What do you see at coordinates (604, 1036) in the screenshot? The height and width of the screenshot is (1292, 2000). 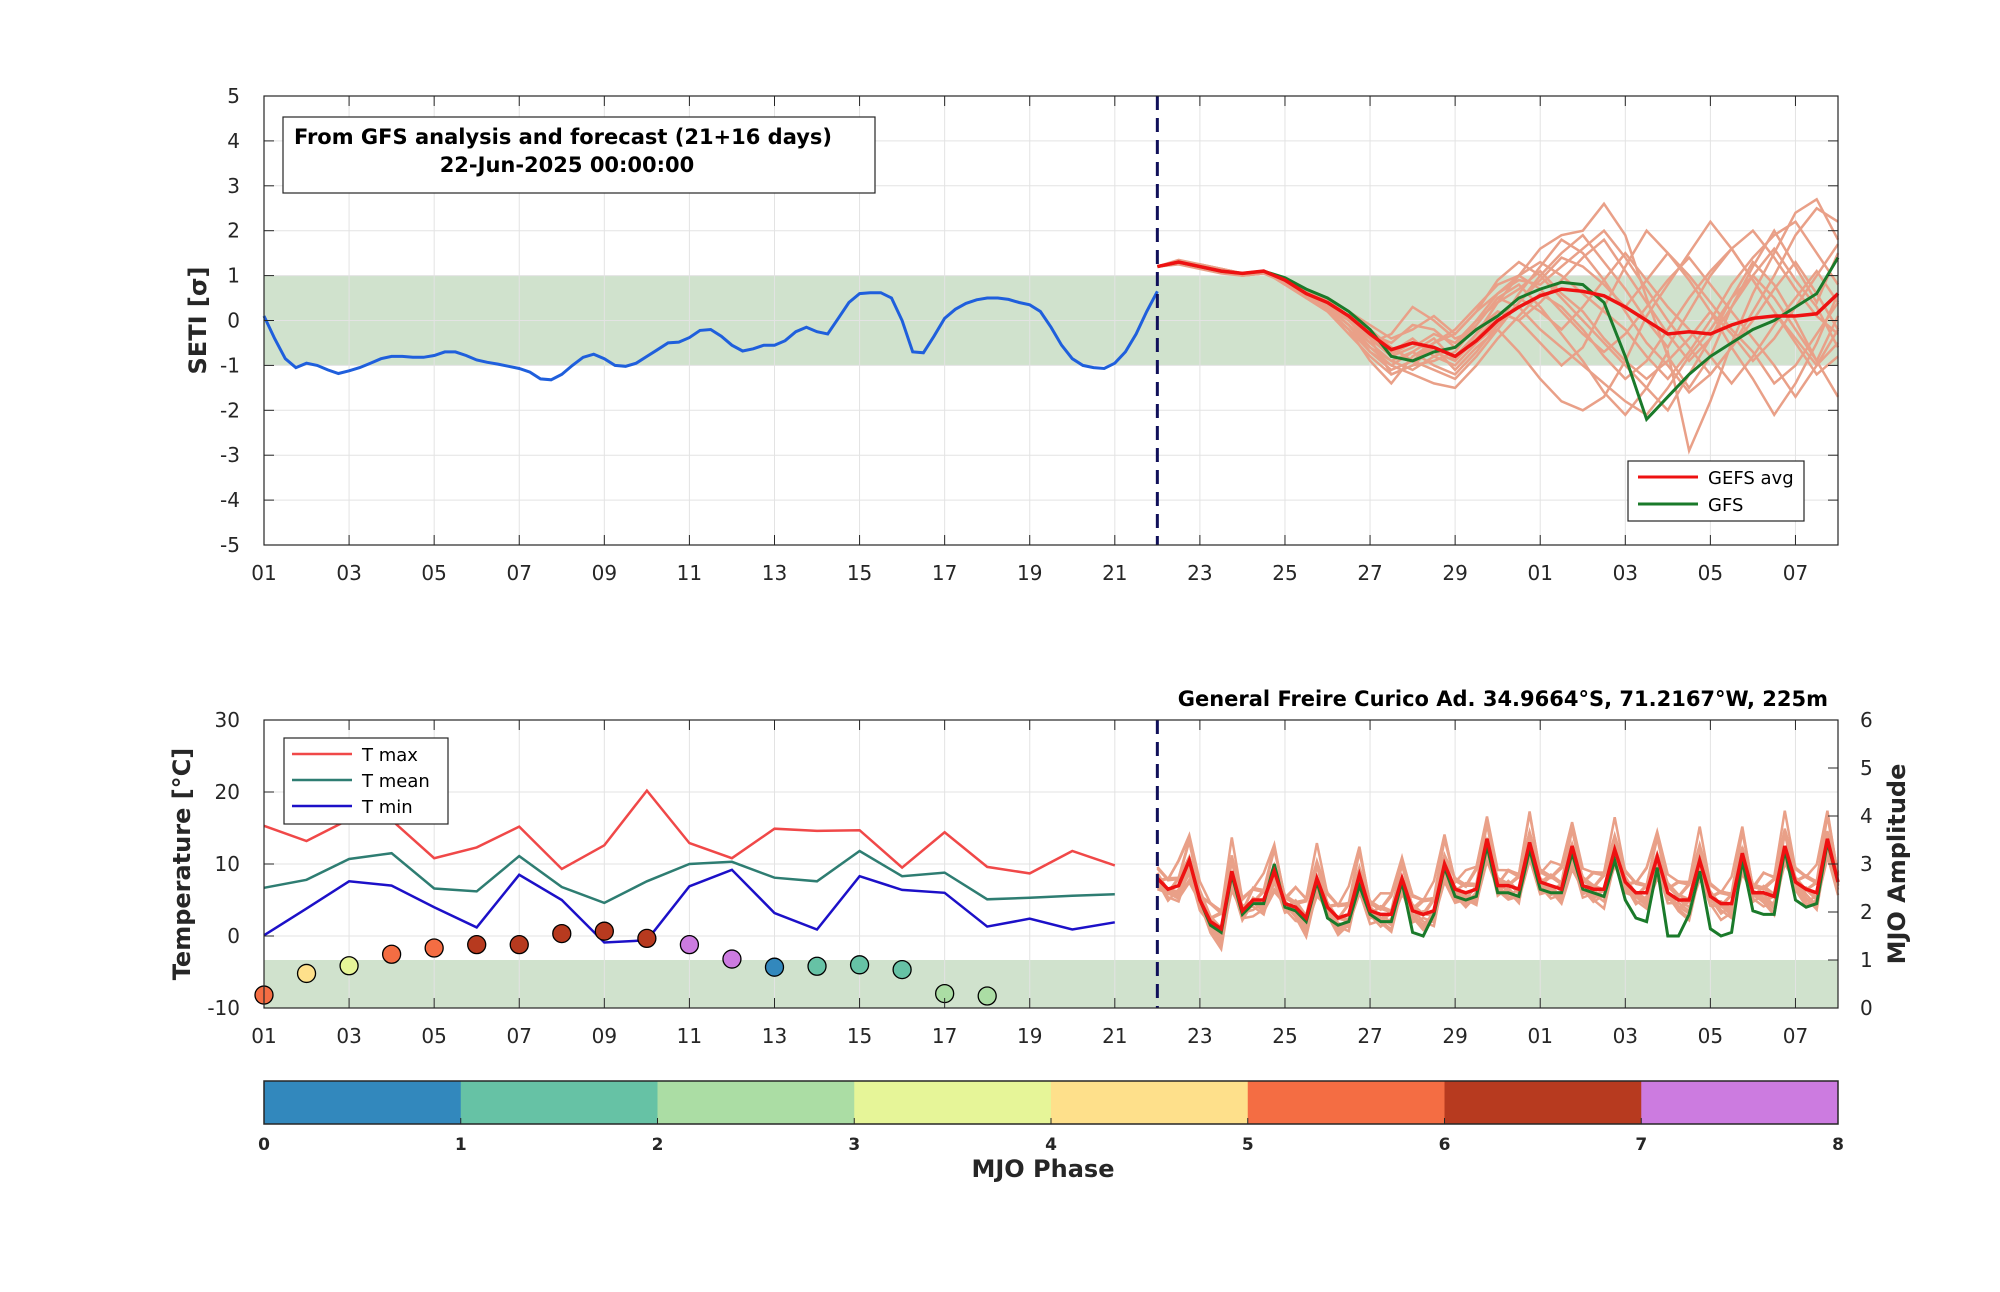 I see `x-tick-label: 09` at bounding box center [604, 1036].